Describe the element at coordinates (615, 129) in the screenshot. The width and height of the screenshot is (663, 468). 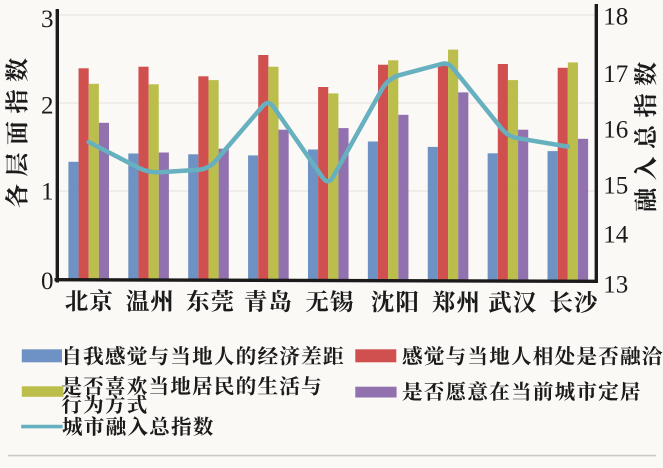
I see `svg-text: 16` at that location.